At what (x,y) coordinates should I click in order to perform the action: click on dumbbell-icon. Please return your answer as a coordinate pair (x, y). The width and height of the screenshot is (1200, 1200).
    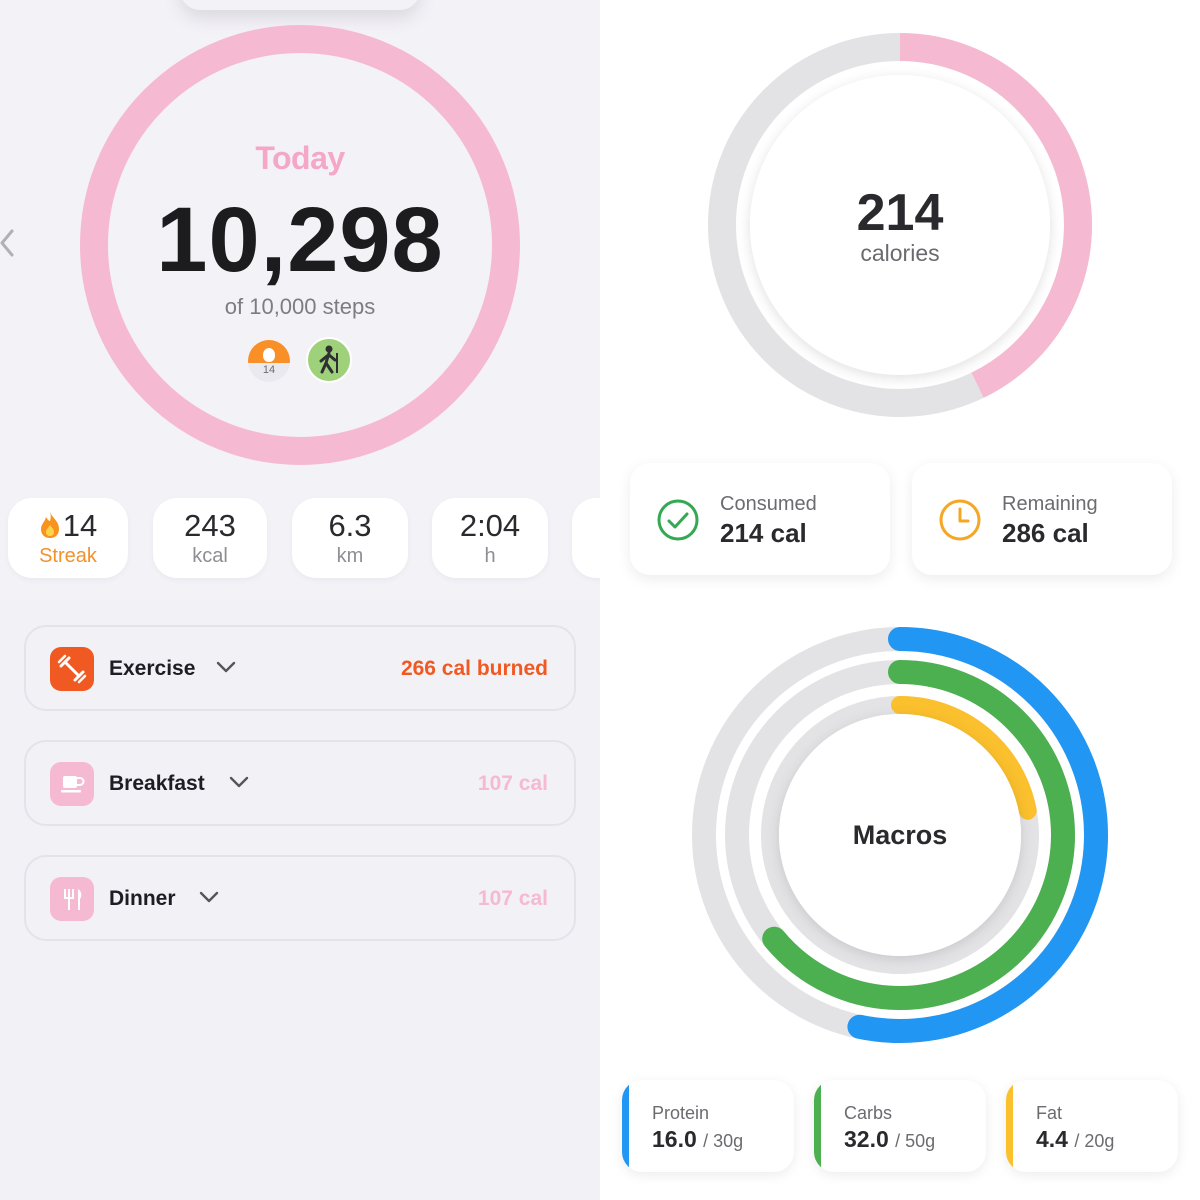
    Looking at the image, I should click on (72, 669).